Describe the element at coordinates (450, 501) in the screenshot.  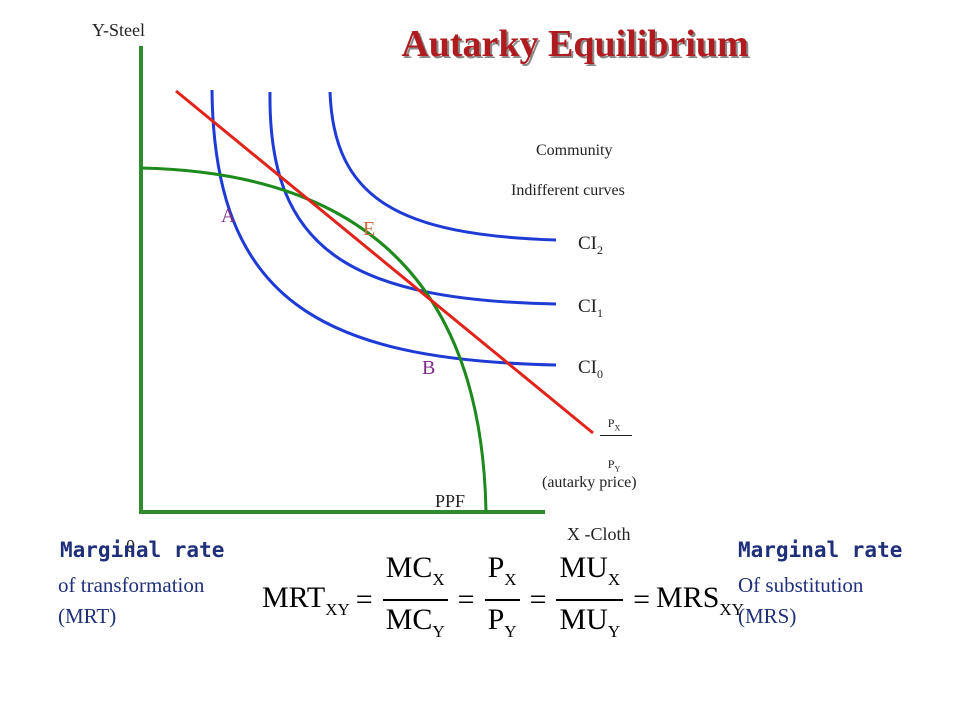
I see `ppf-label: PPF` at that location.